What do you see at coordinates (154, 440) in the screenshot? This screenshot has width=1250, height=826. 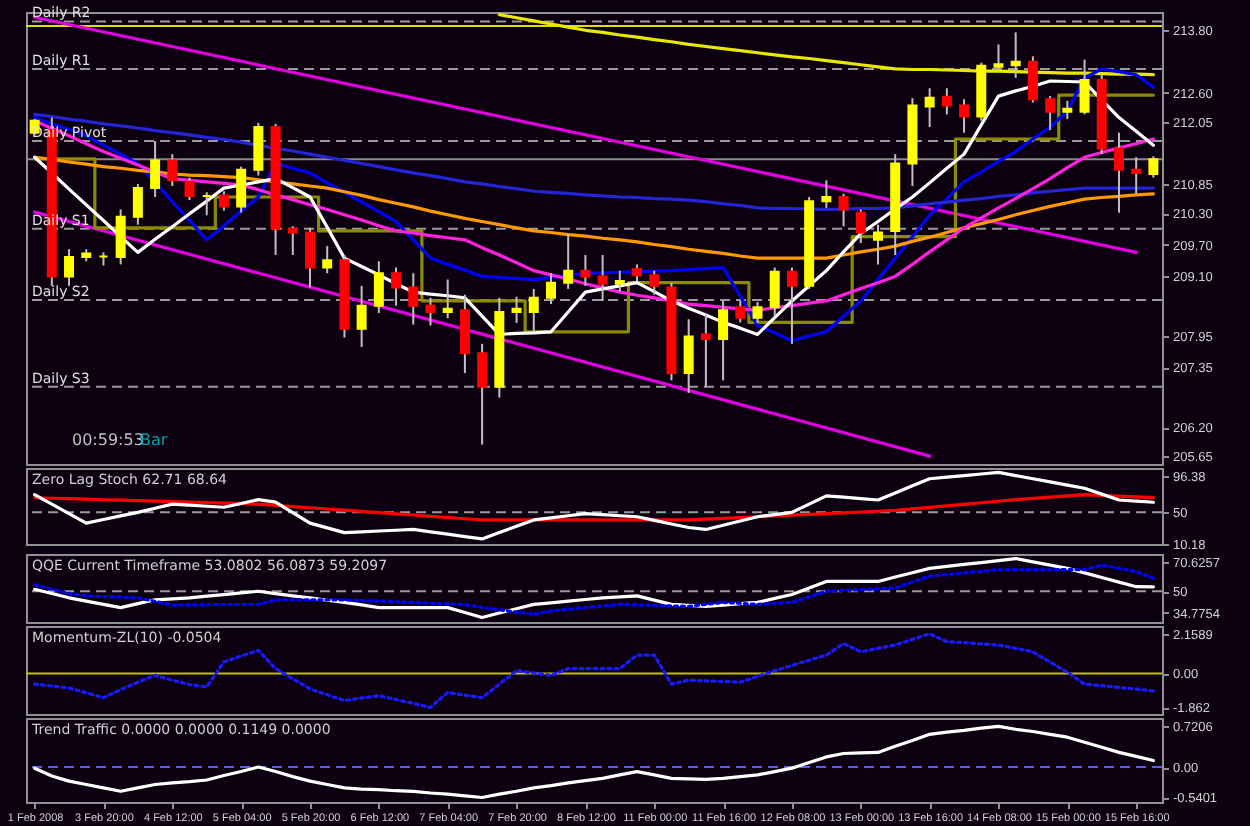 I see `annotation: Bar` at bounding box center [154, 440].